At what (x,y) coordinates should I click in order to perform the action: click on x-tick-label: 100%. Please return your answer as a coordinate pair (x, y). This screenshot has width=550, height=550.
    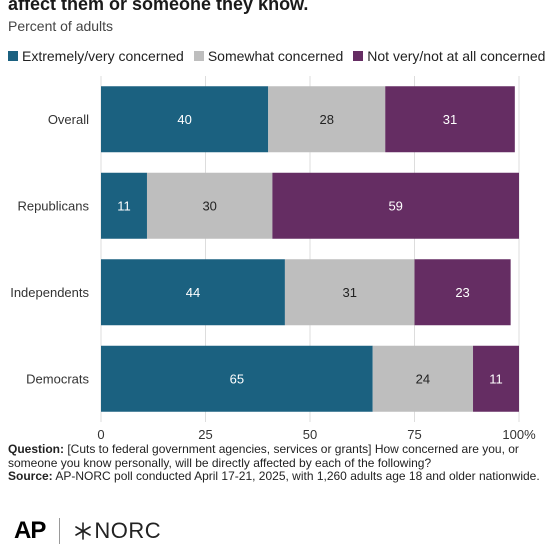
    Looking at the image, I should click on (519, 434).